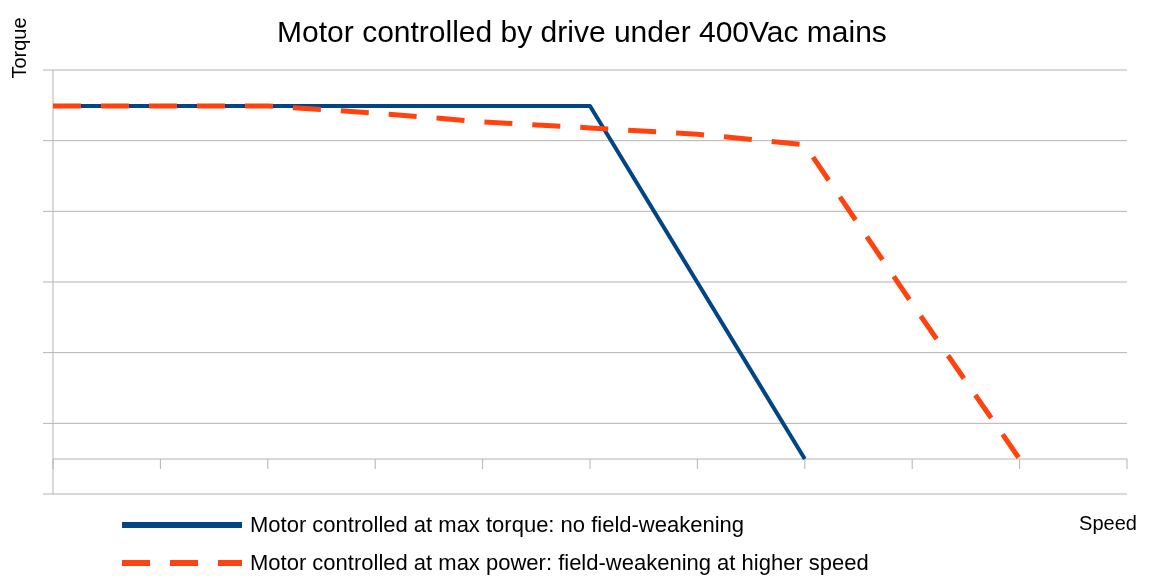 The height and width of the screenshot is (576, 1151). I want to click on y-axis-title: Torque, so click(19, 48).